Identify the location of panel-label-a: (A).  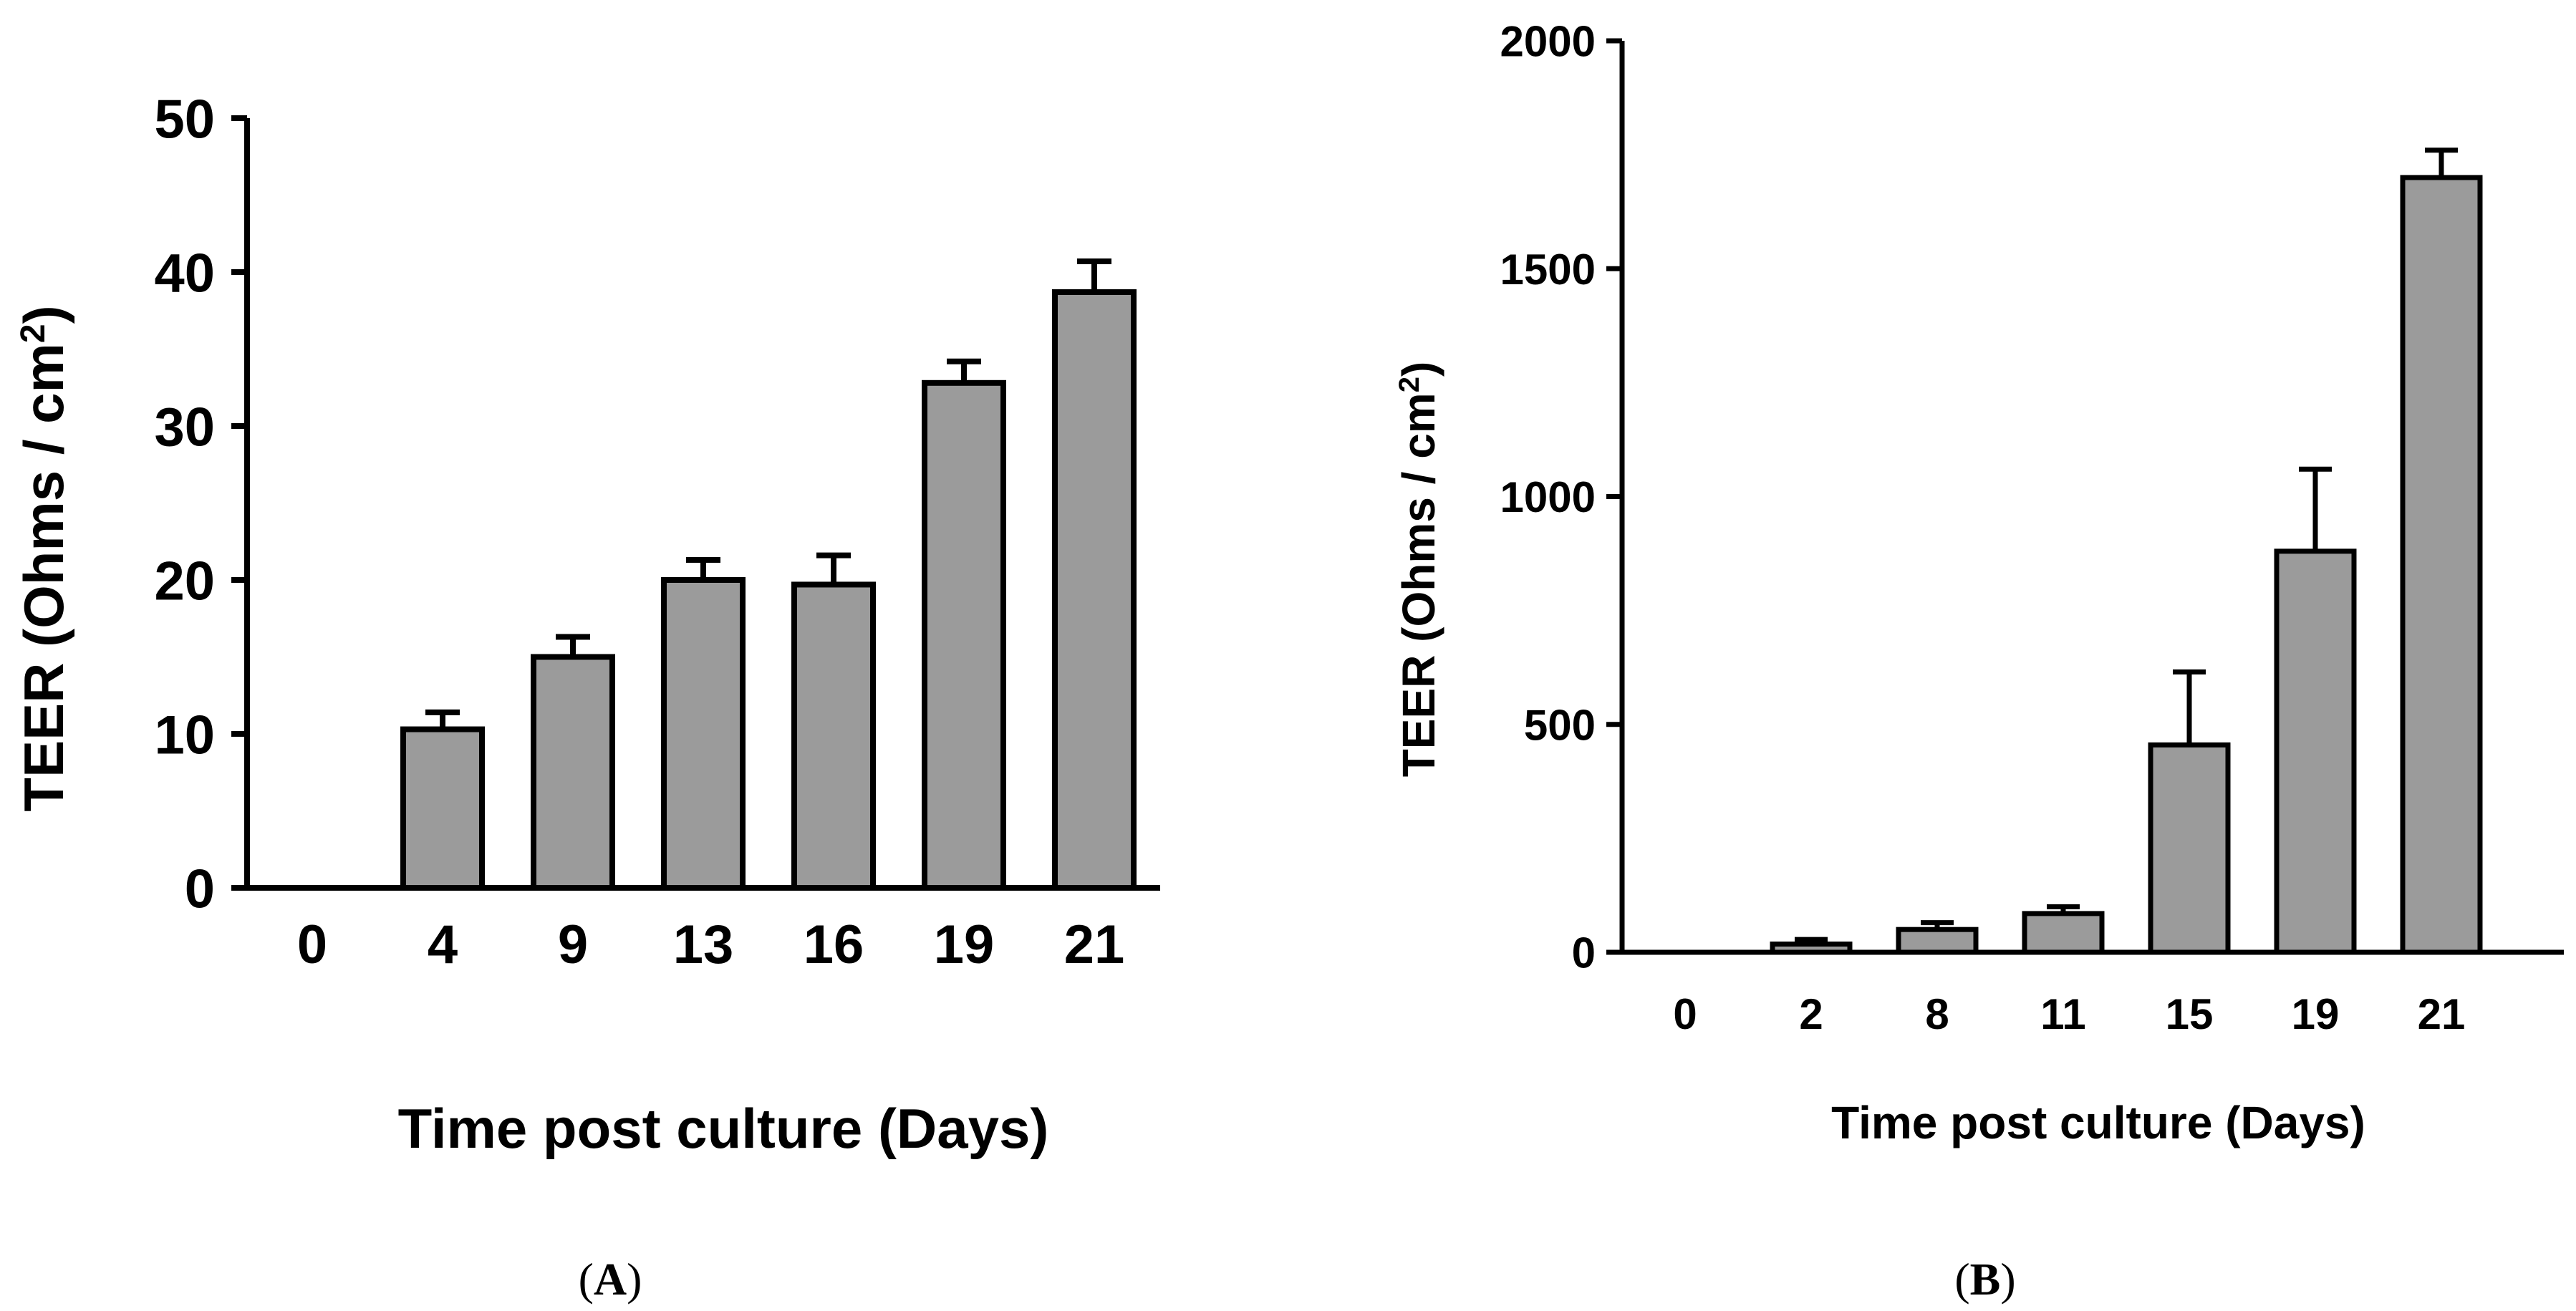
(610, 1280).